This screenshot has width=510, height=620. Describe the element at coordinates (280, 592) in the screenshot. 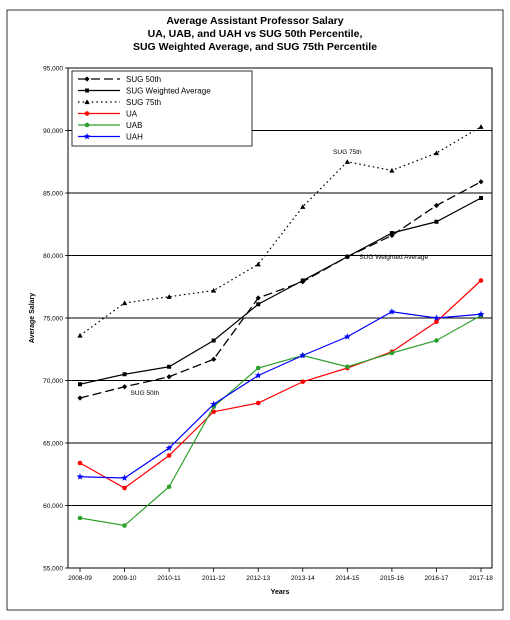

I see `x-axis-title: Years` at that location.